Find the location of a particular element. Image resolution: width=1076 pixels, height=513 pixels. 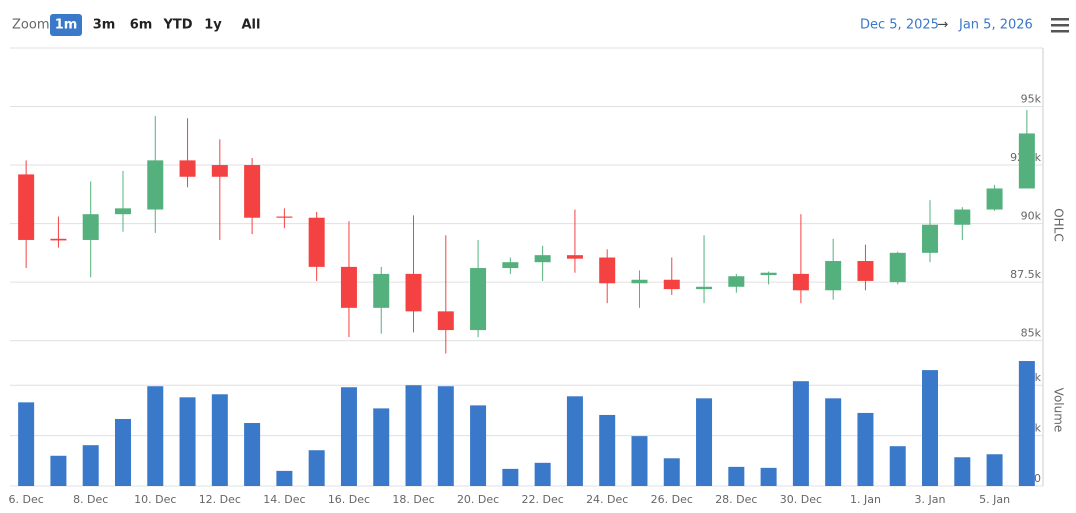

zoom-button: All is located at coordinates (251, 25).